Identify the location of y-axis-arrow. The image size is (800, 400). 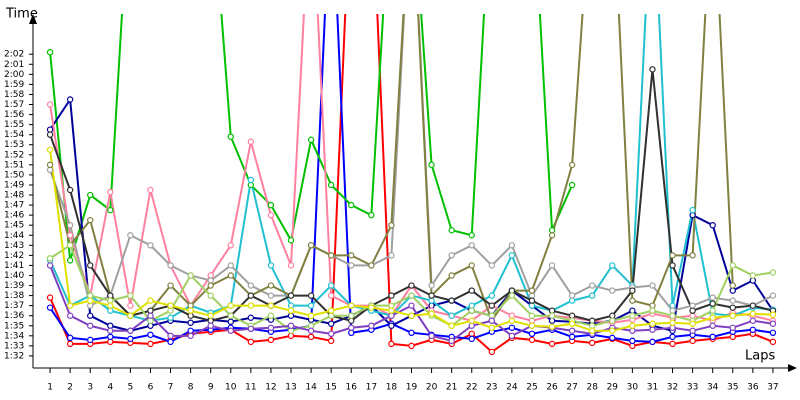
(33, 19).